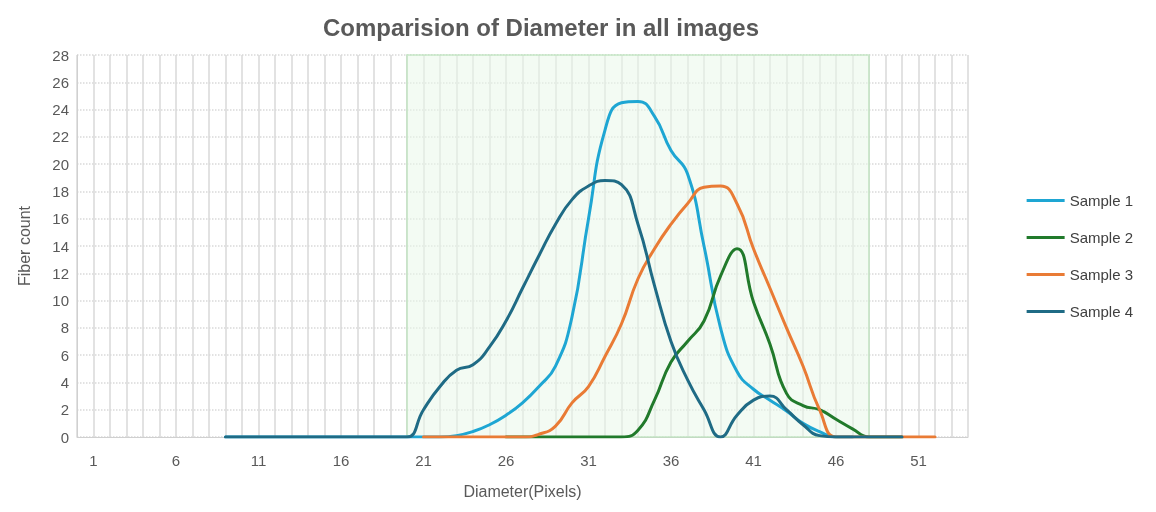 The height and width of the screenshot is (512, 1156). I want to click on y-tick-label: 4, so click(64, 382).